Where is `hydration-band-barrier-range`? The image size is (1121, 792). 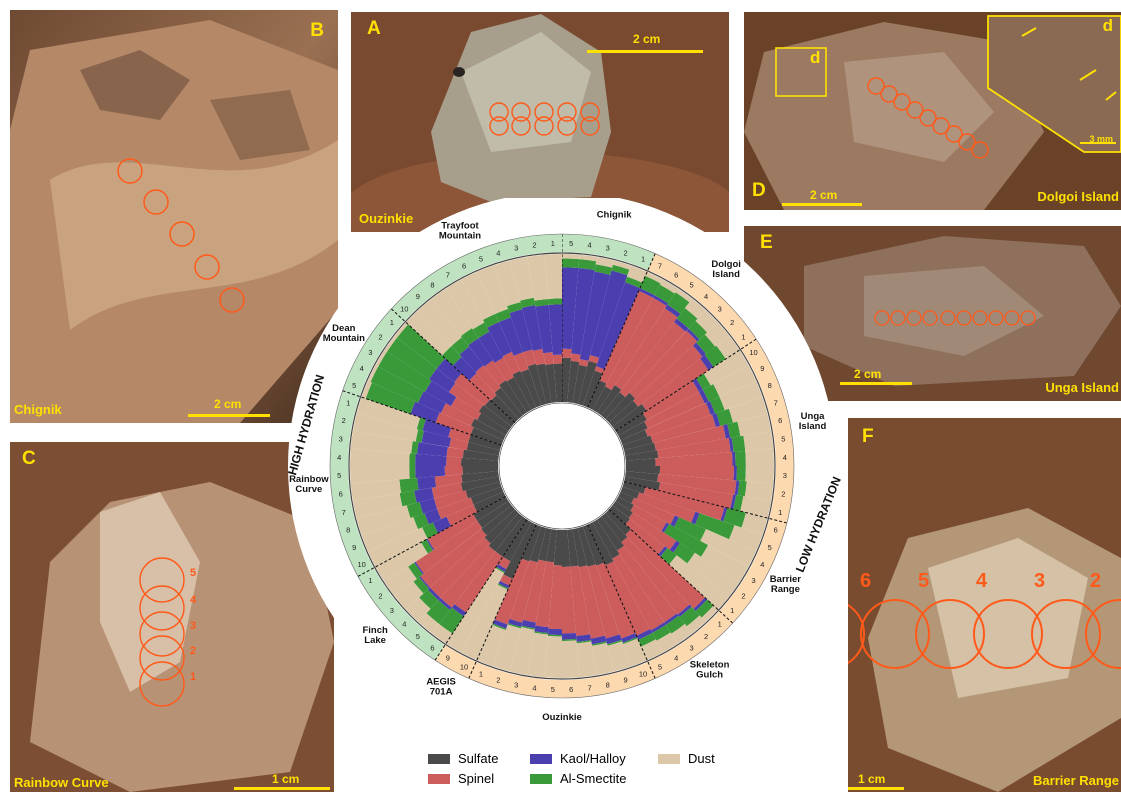
hydration-band-barrier-range is located at coordinates (753, 571).